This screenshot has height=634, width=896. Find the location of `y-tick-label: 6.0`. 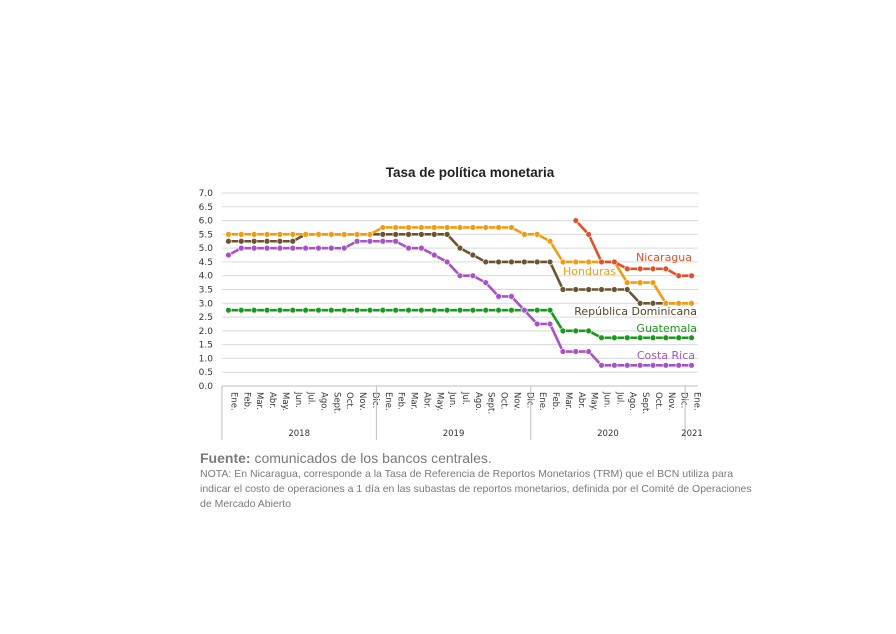

y-tick-label: 6.0 is located at coordinates (206, 222).